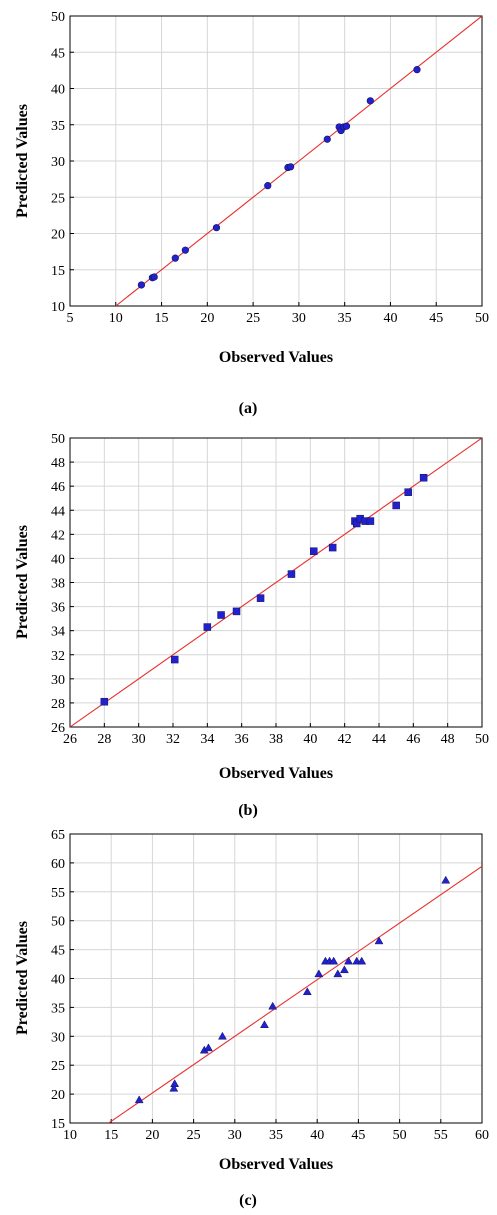 The image size is (497, 1215). Describe the element at coordinates (70, 739) in the screenshot. I see `x-tick-label: 26` at that location.